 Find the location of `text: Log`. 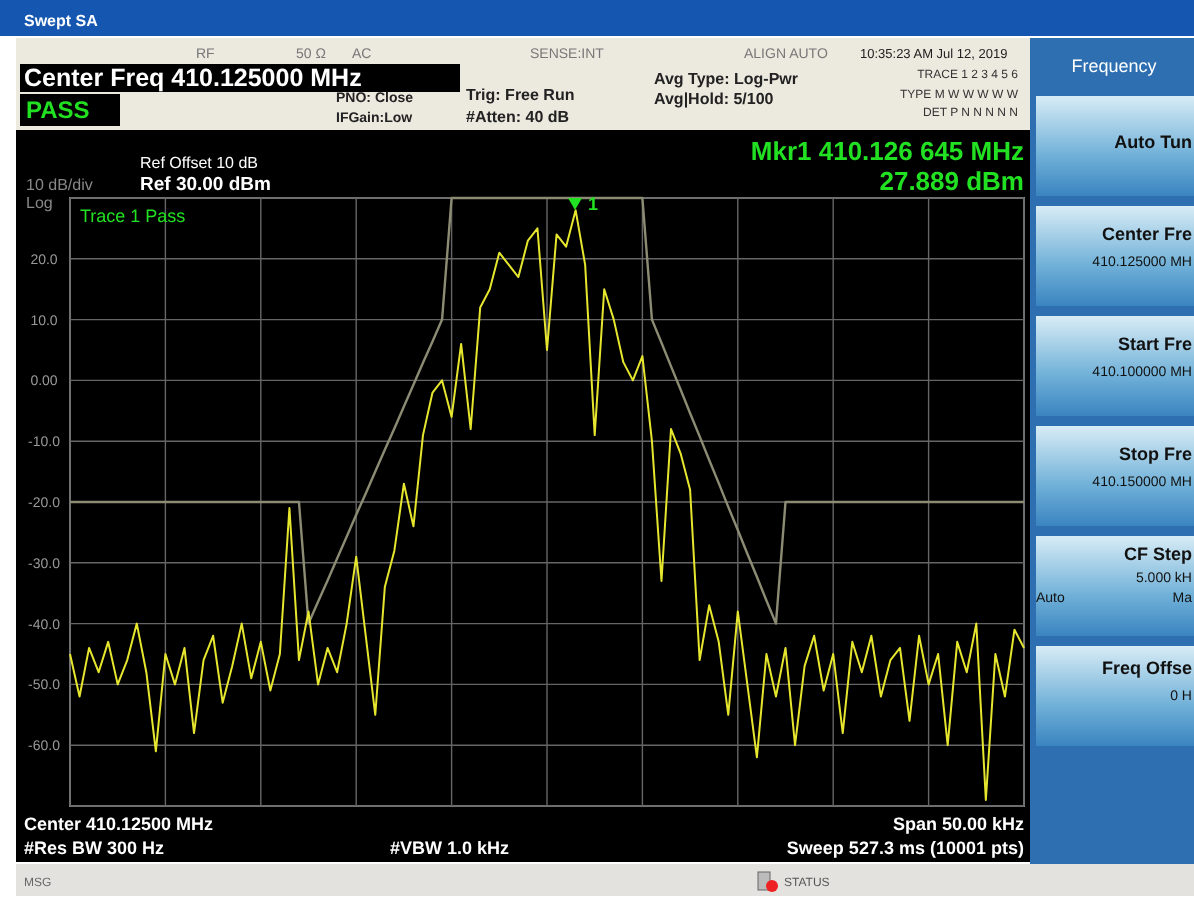

text: Log is located at coordinates (39, 203).